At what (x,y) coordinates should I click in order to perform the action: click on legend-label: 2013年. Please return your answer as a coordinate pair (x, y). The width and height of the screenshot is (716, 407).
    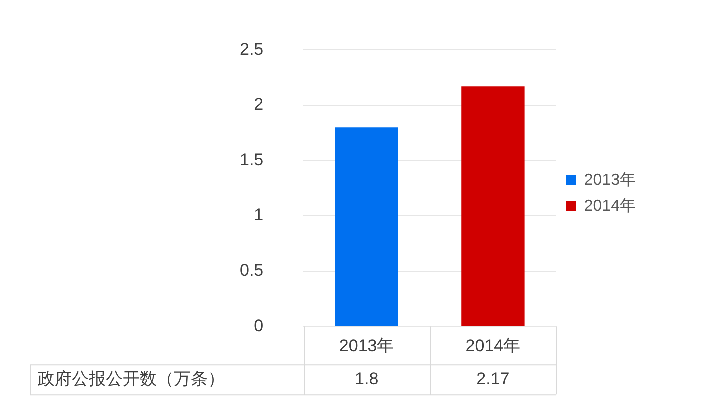
    Looking at the image, I should click on (610, 180).